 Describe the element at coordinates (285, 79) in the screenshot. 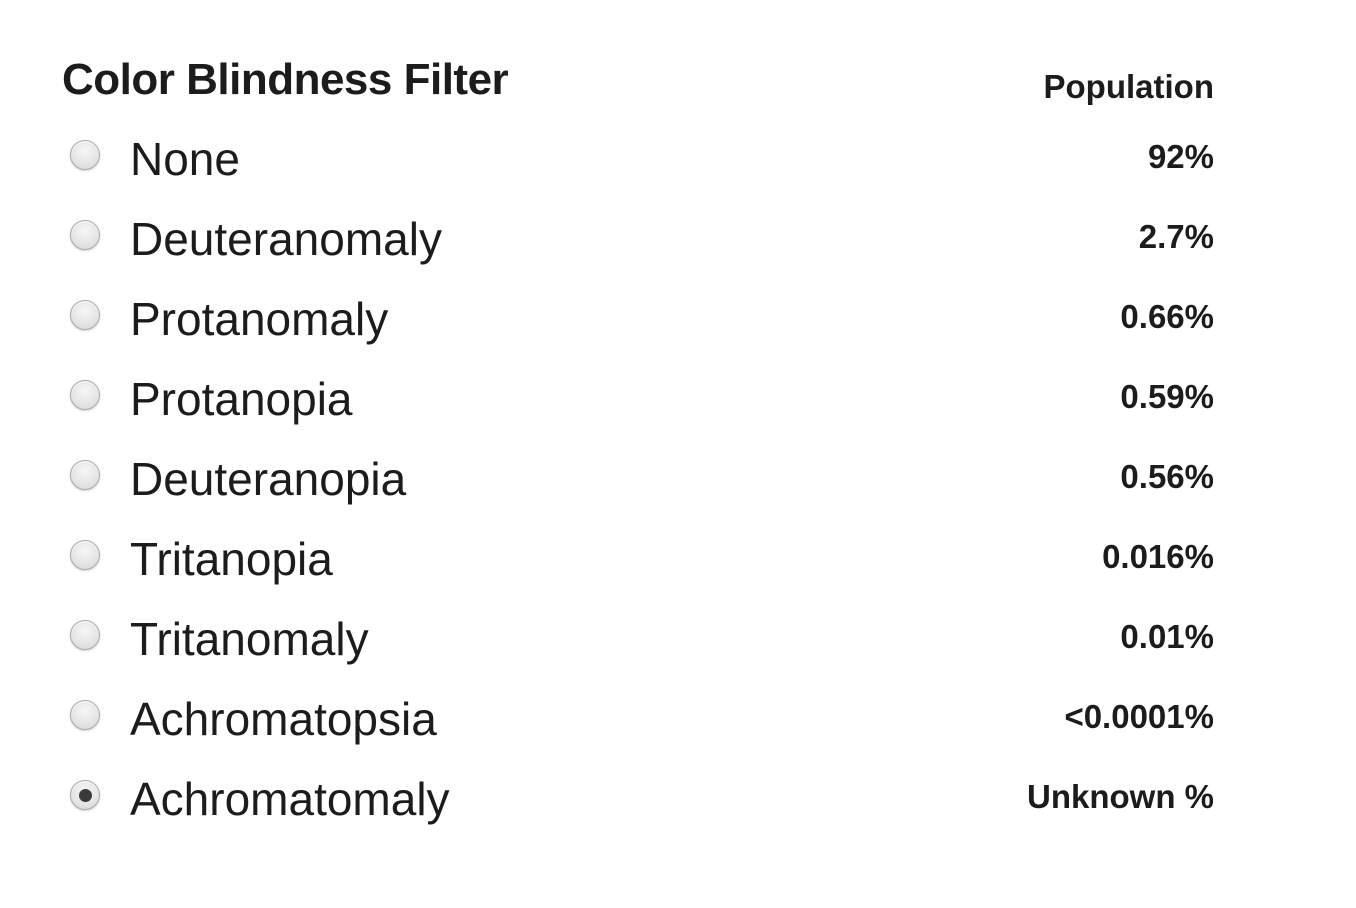

I see `filter-title: Color Blindness Filter` at that location.